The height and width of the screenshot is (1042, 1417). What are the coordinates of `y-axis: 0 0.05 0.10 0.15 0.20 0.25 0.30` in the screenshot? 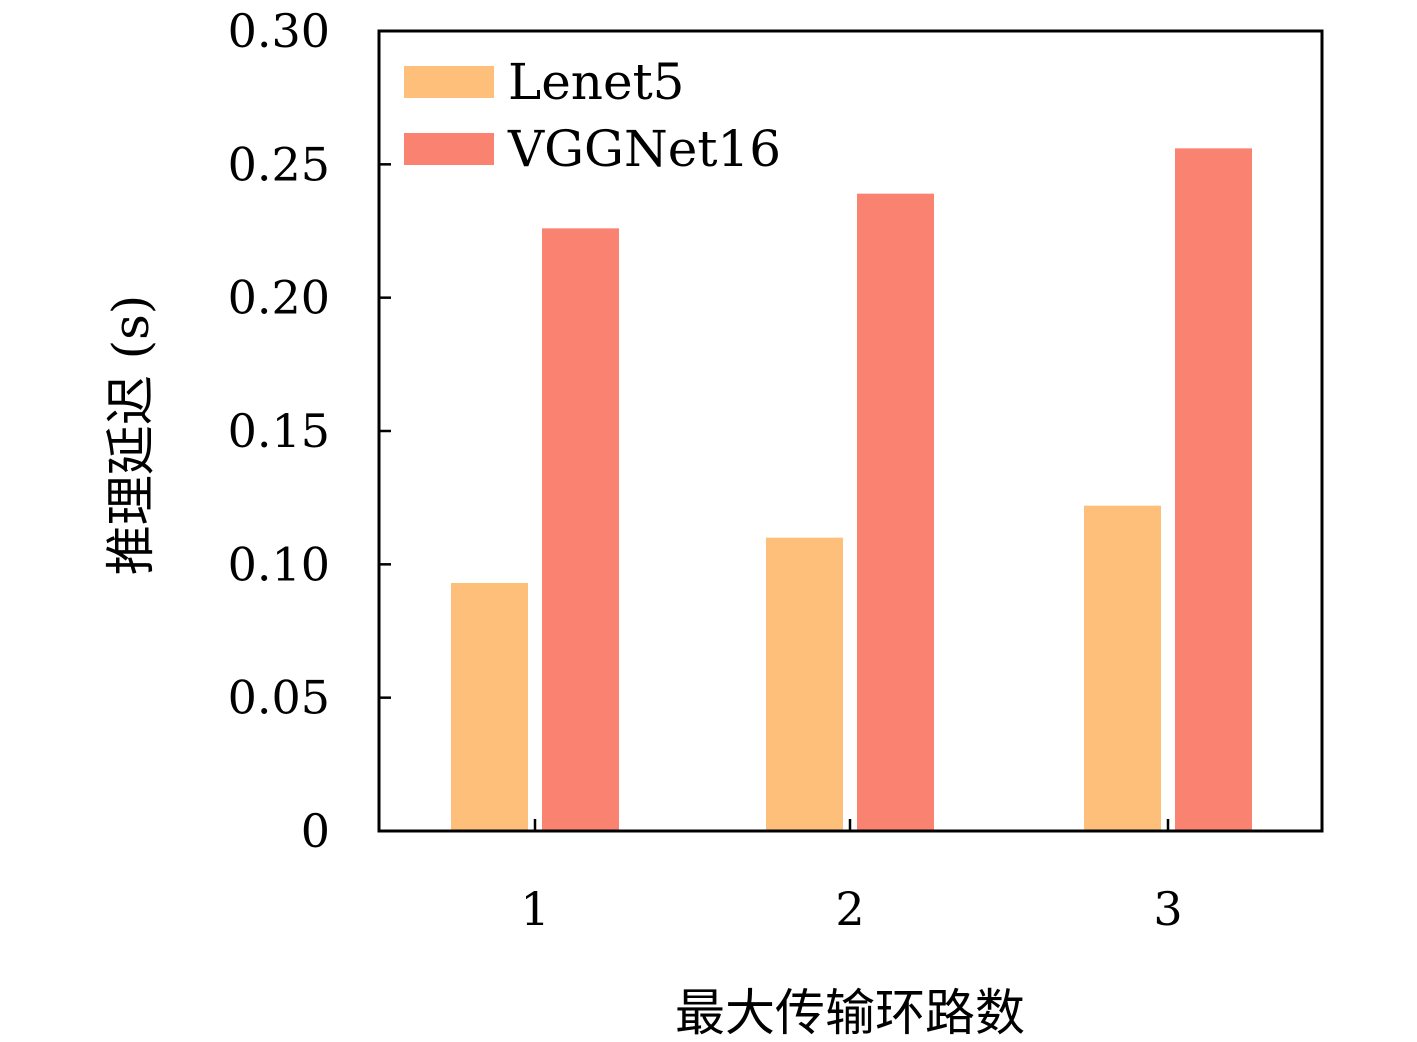 It's located at (309, 431).